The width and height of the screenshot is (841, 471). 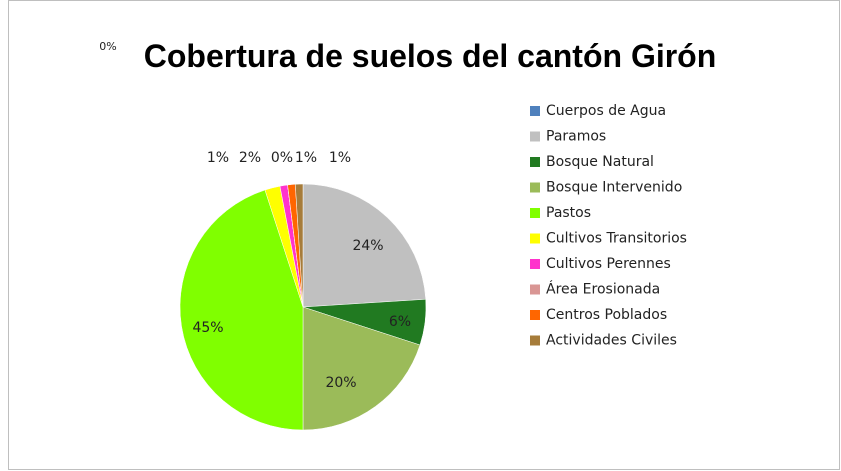 What do you see at coordinates (606, 111) in the screenshot?
I see `legend-label: Cuerpos de Agua` at bounding box center [606, 111].